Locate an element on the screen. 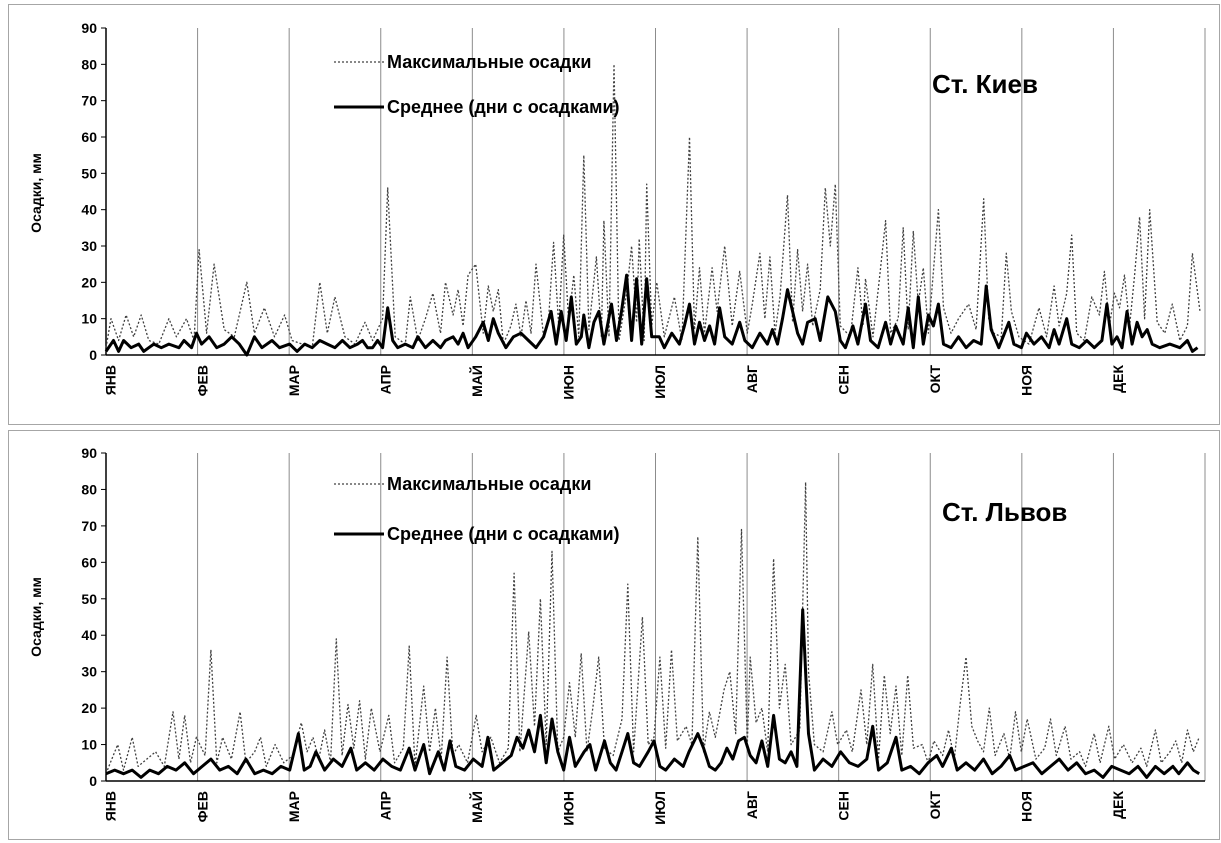 This screenshot has width=1221, height=843. series-line-mean is located at coordinates (651, 315).